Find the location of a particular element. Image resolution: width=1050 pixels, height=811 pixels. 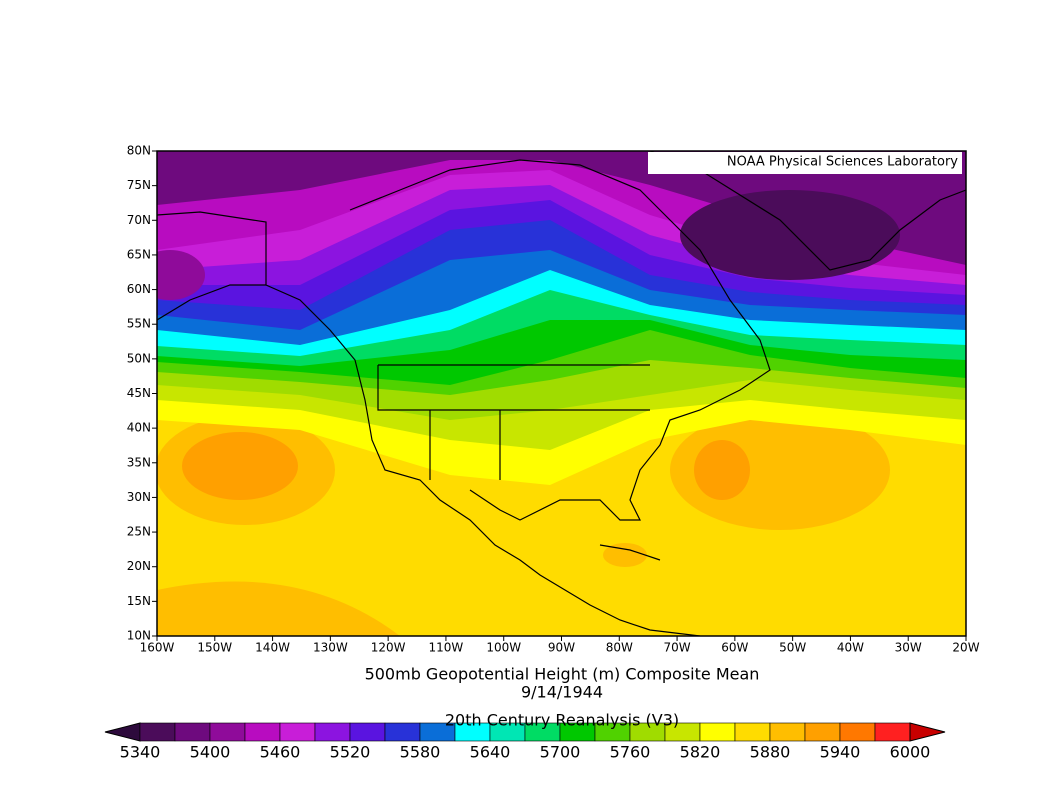

lat-tick-label: 55N is located at coordinates (139, 324).